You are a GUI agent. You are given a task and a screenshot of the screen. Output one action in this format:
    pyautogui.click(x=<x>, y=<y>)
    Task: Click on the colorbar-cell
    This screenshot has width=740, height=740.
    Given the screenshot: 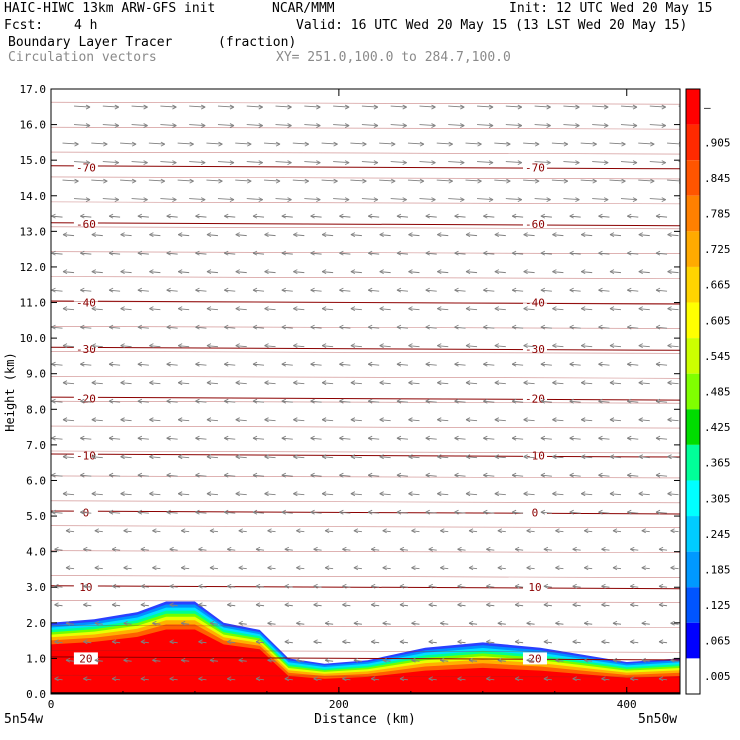 What is the action you would take?
    pyautogui.click(x=693, y=569)
    